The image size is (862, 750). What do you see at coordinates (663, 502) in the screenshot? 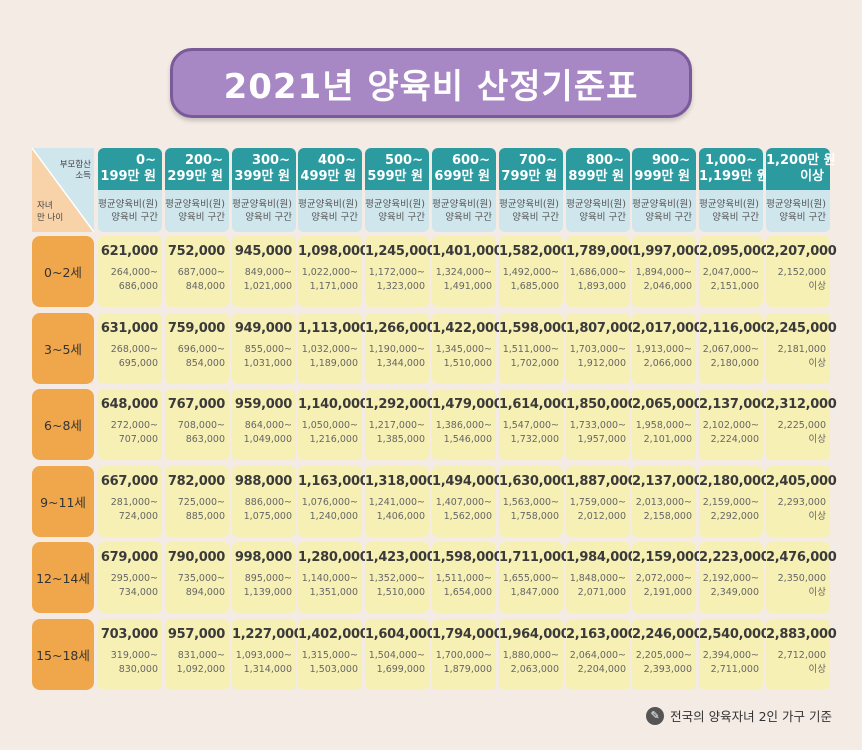
I see `range-from: 2,013,000~` at bounding box center [663, 502].